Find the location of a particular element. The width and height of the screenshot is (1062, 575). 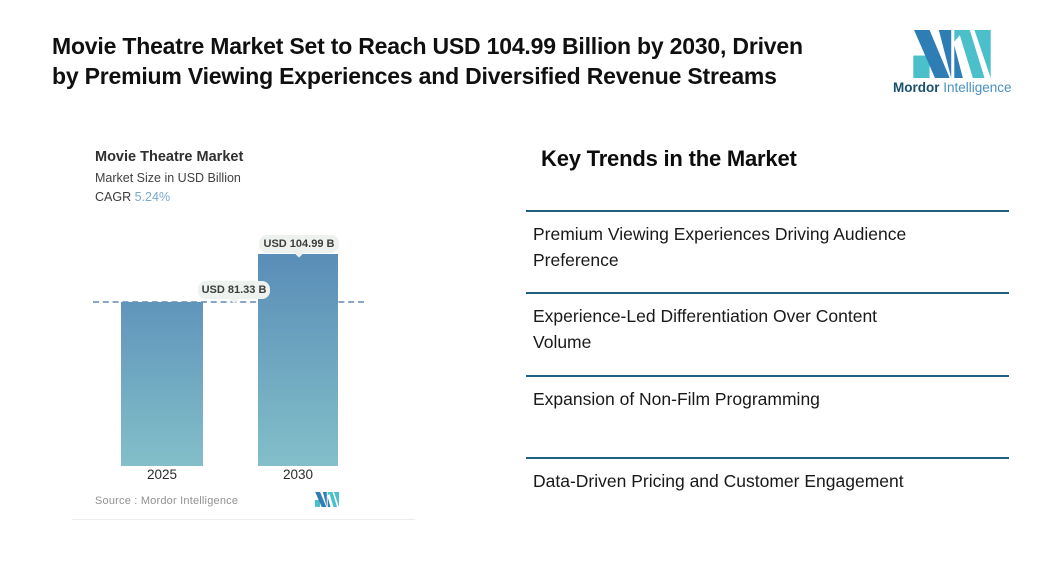

mordor-intelligence-logo-icon is located at coordinates (952, 54).